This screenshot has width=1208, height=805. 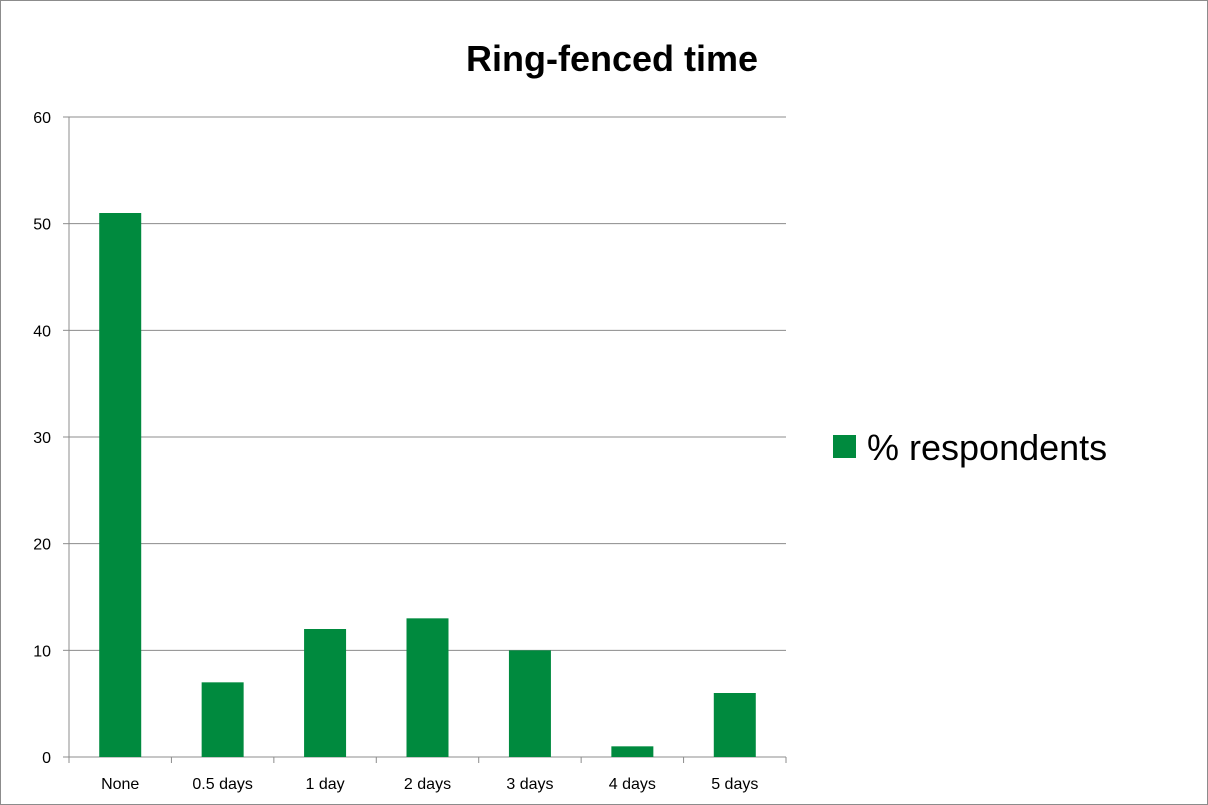 What do you see at coordinates (46, 758) in the screenshot?
I see `y-tick-label: 0` at bounding box center [46, 758].